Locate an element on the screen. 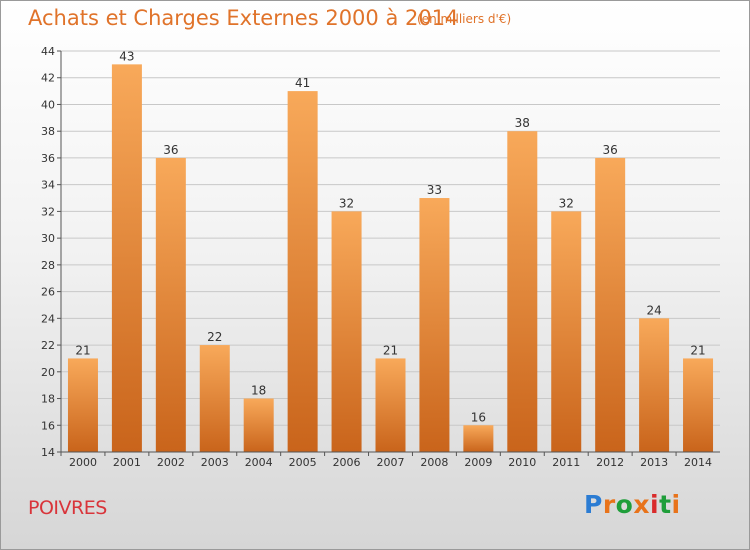 Image resolution: width=750 pixels, height=550 pixels. x-tick-label: 2008 is located at coordinates (434, 462).